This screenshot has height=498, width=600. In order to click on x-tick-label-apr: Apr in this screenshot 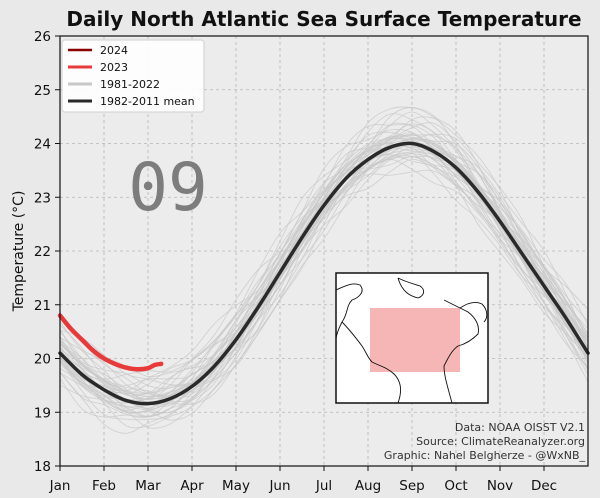, I will do `click(192, 486)`.